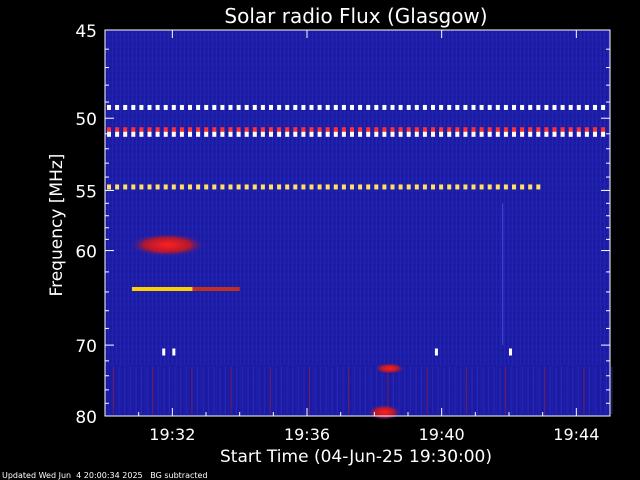 This screenshot has width=640, height=480. Describe the element at coordinates (216, 289) in the screenshot. I see `emission-line` at that location.